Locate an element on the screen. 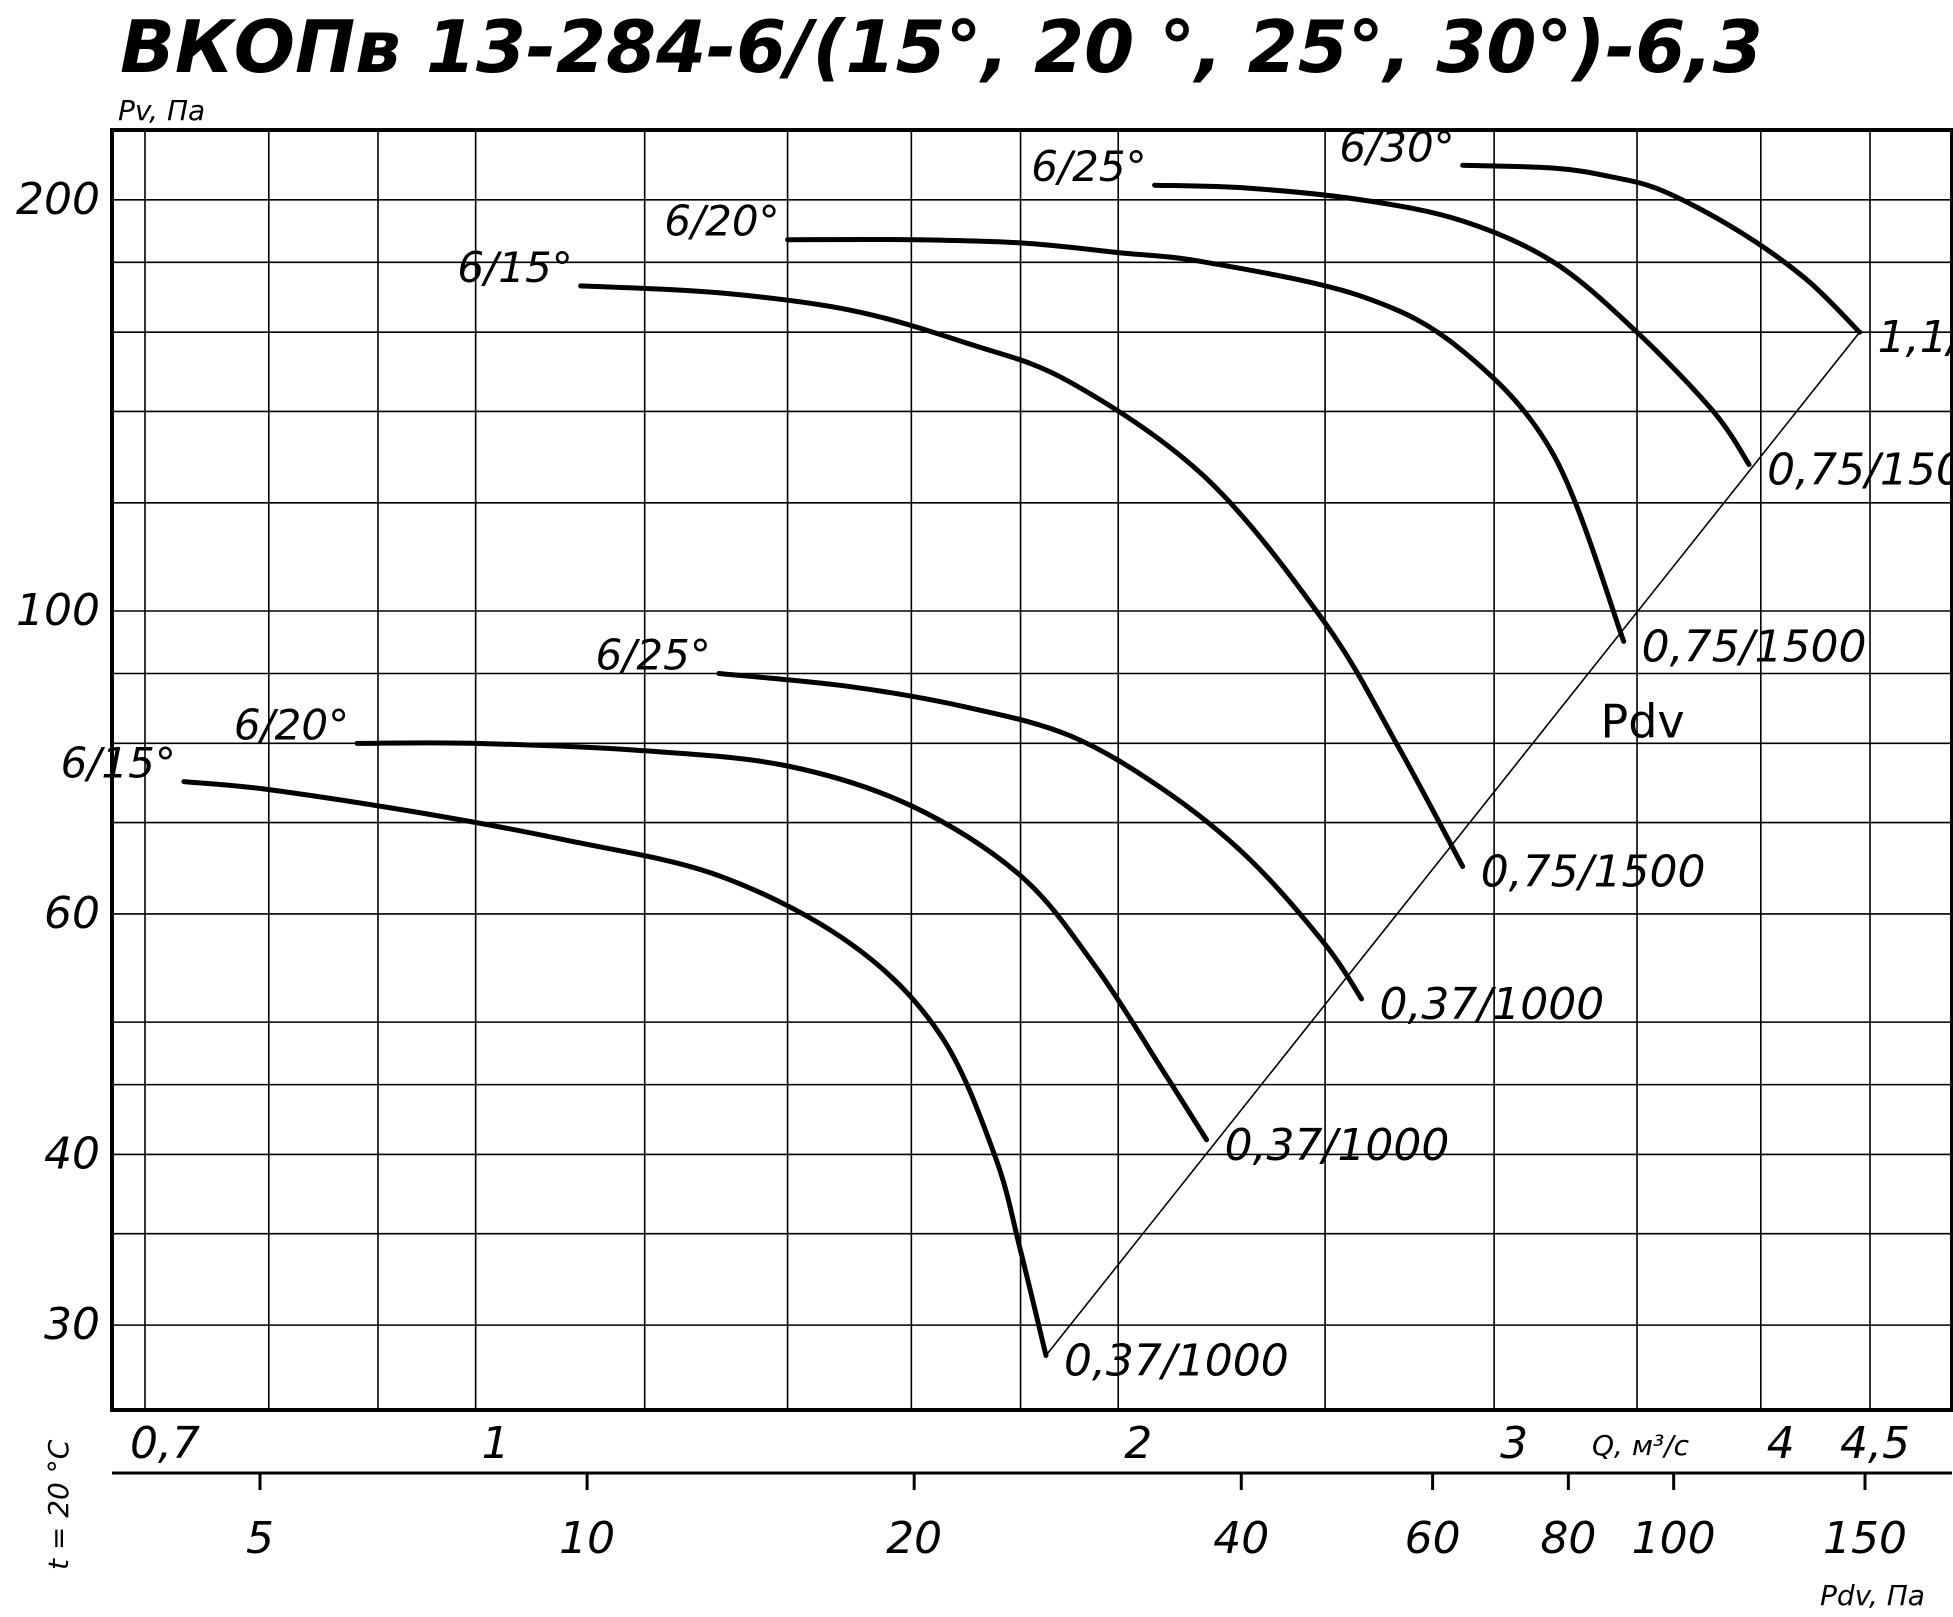 The width and height of the screenshot is (1953, 1617). y-tick-label: 100 is located at coordinates (58, 610).